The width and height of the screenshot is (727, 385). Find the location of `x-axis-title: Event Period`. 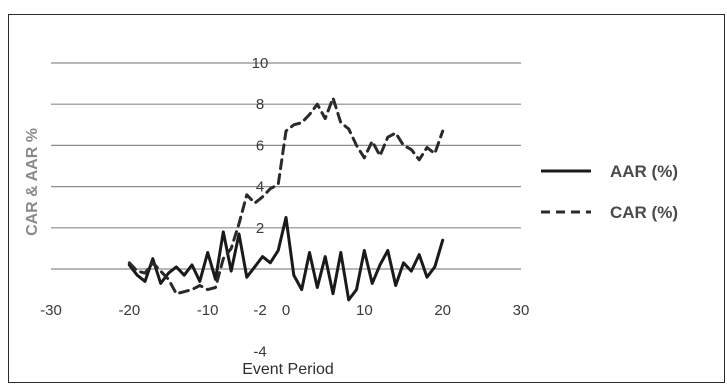

x-axis-title: Event Period is located at coordinates (288, 369).